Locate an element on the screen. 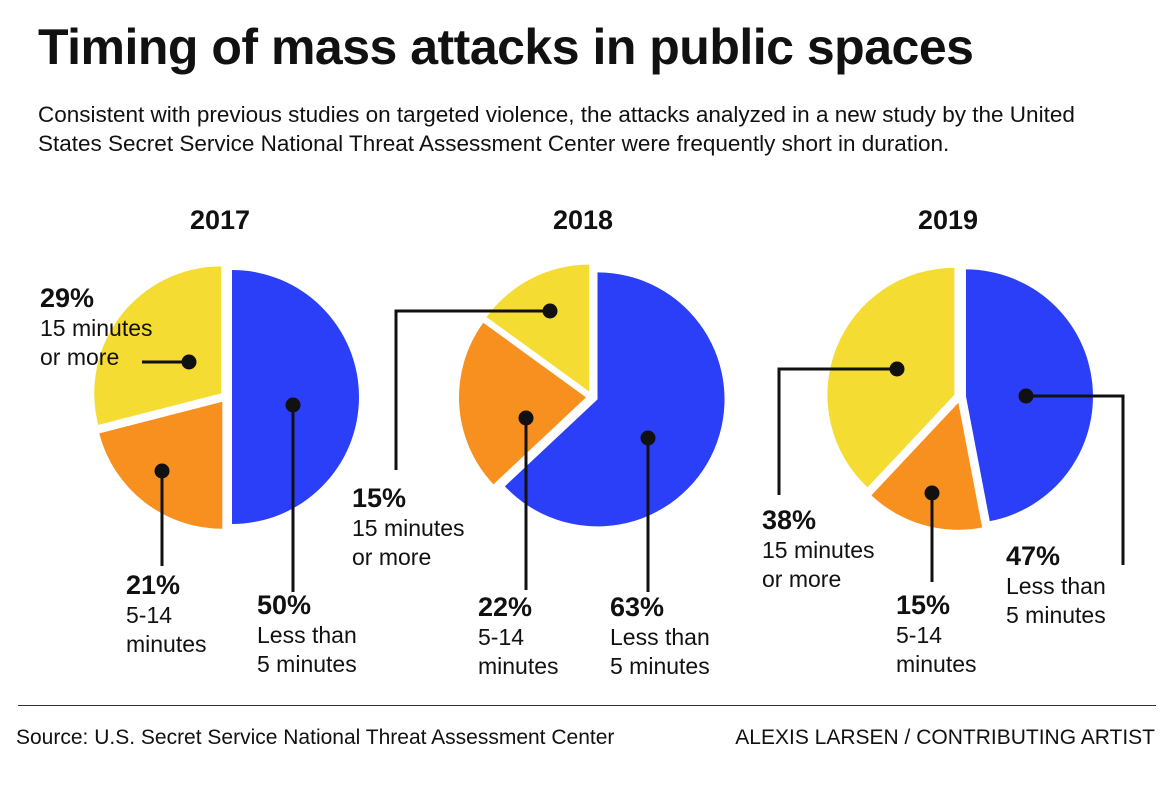  label-2018-less-5-line1: Less than is located at coordinates (660, 637).